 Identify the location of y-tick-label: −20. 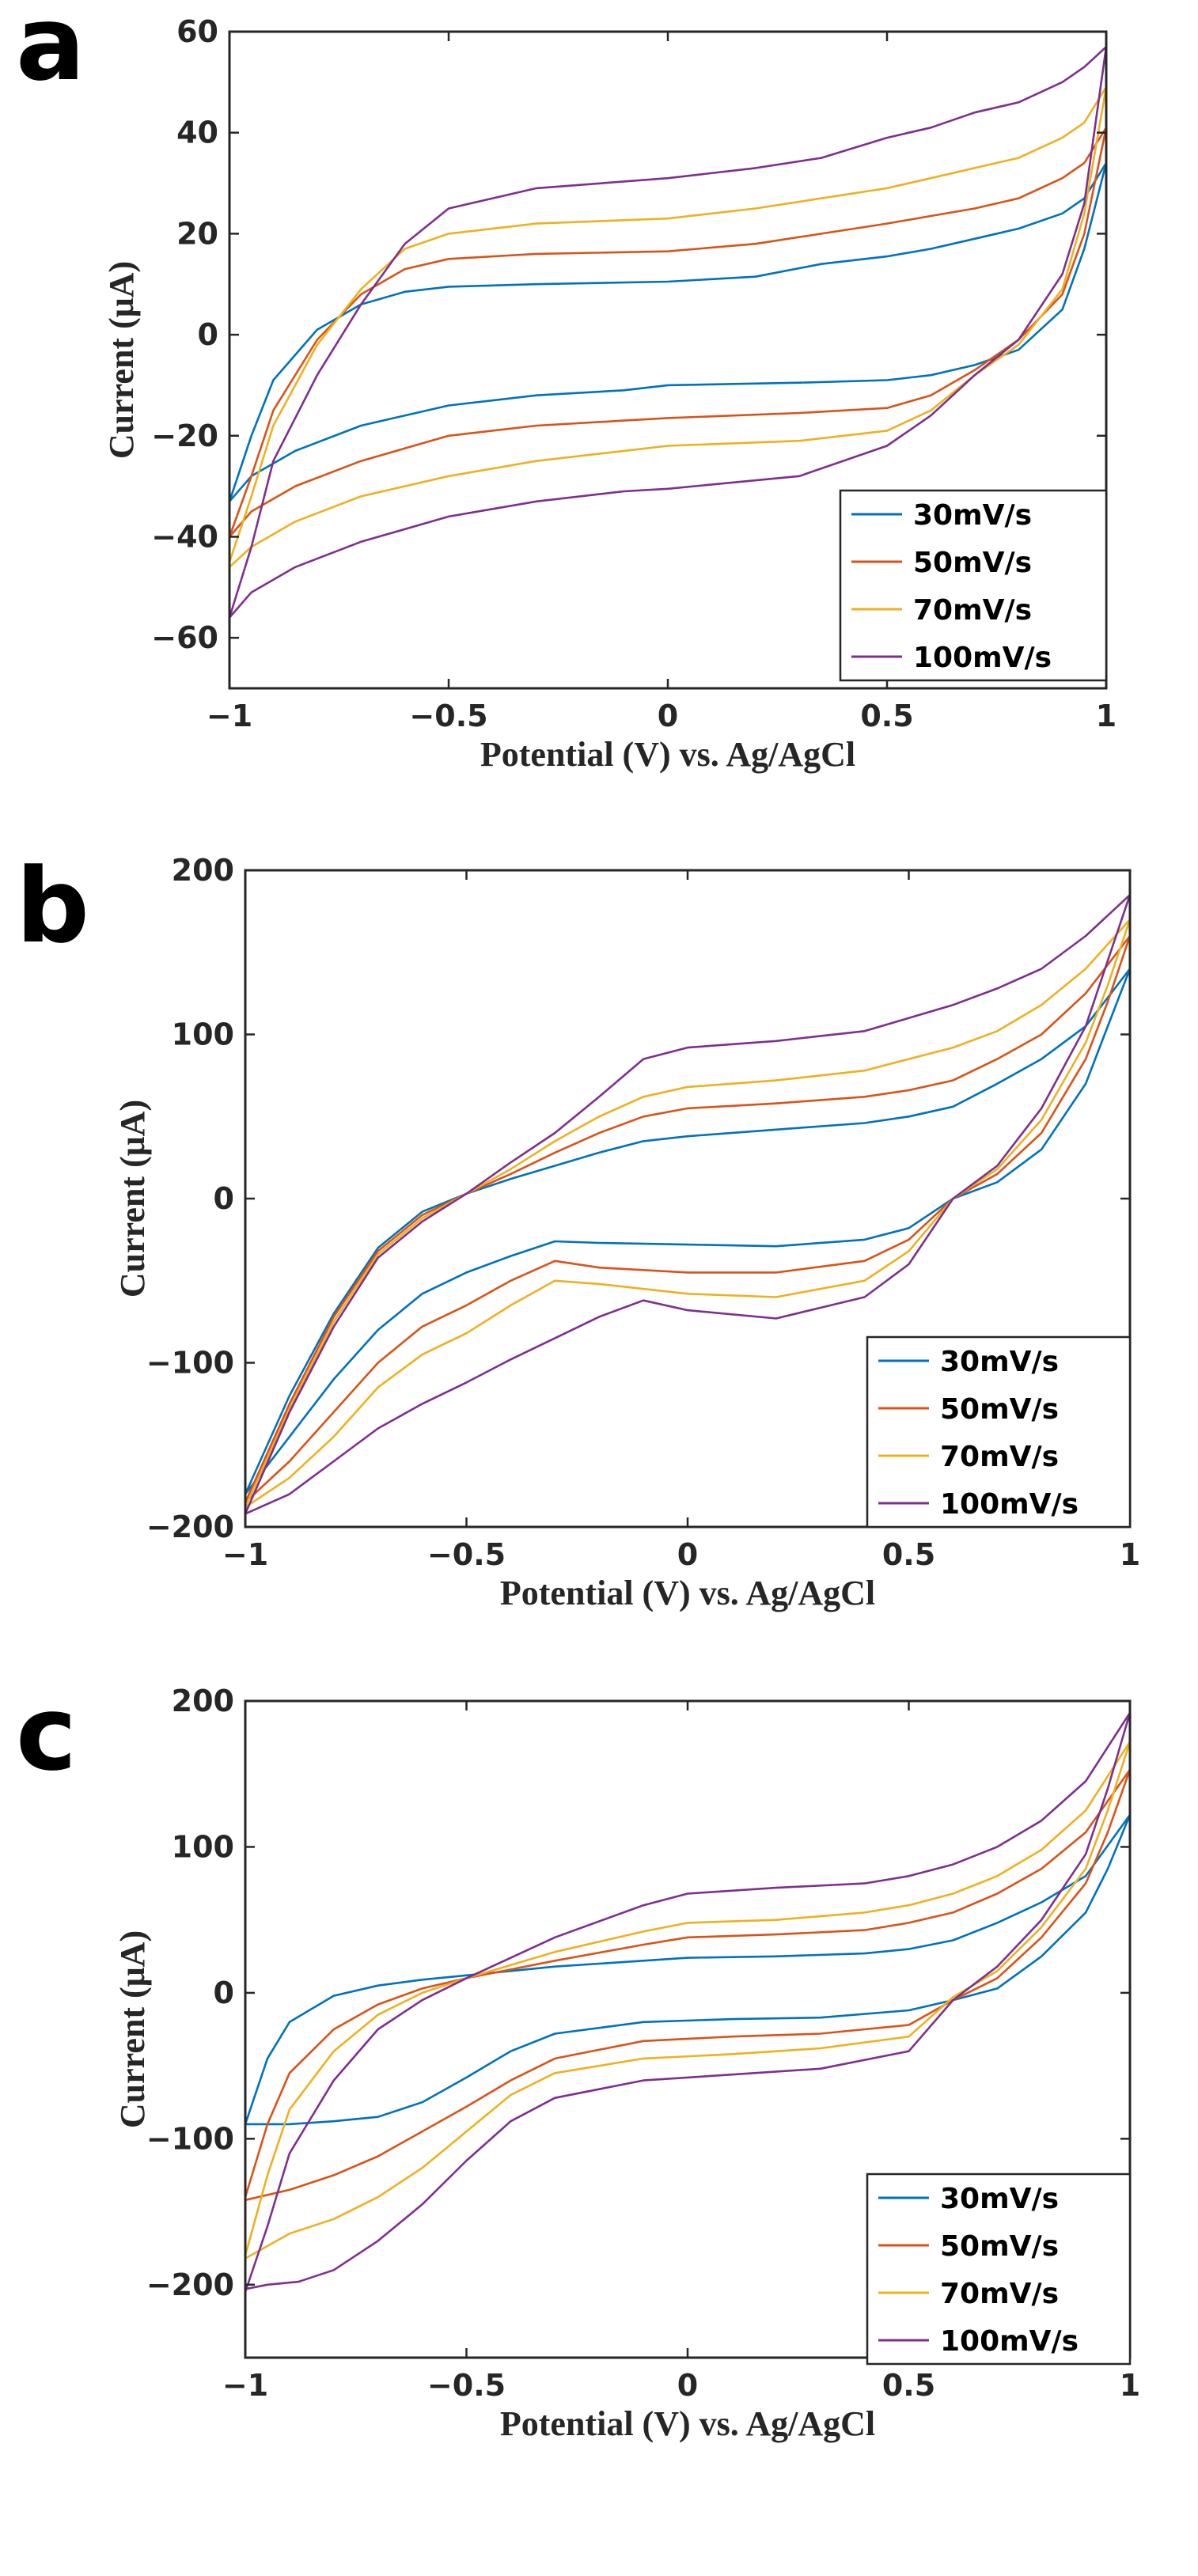
(184, 436).